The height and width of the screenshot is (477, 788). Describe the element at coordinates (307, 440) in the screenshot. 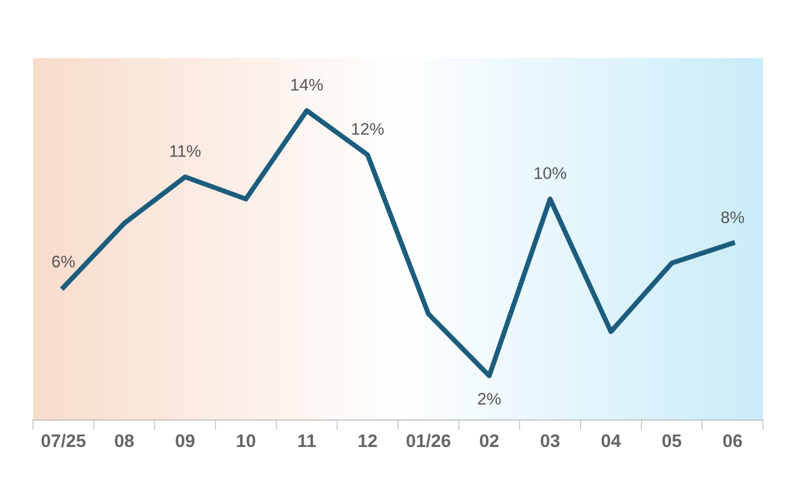

I see `x-tick-label: 11` at that location.